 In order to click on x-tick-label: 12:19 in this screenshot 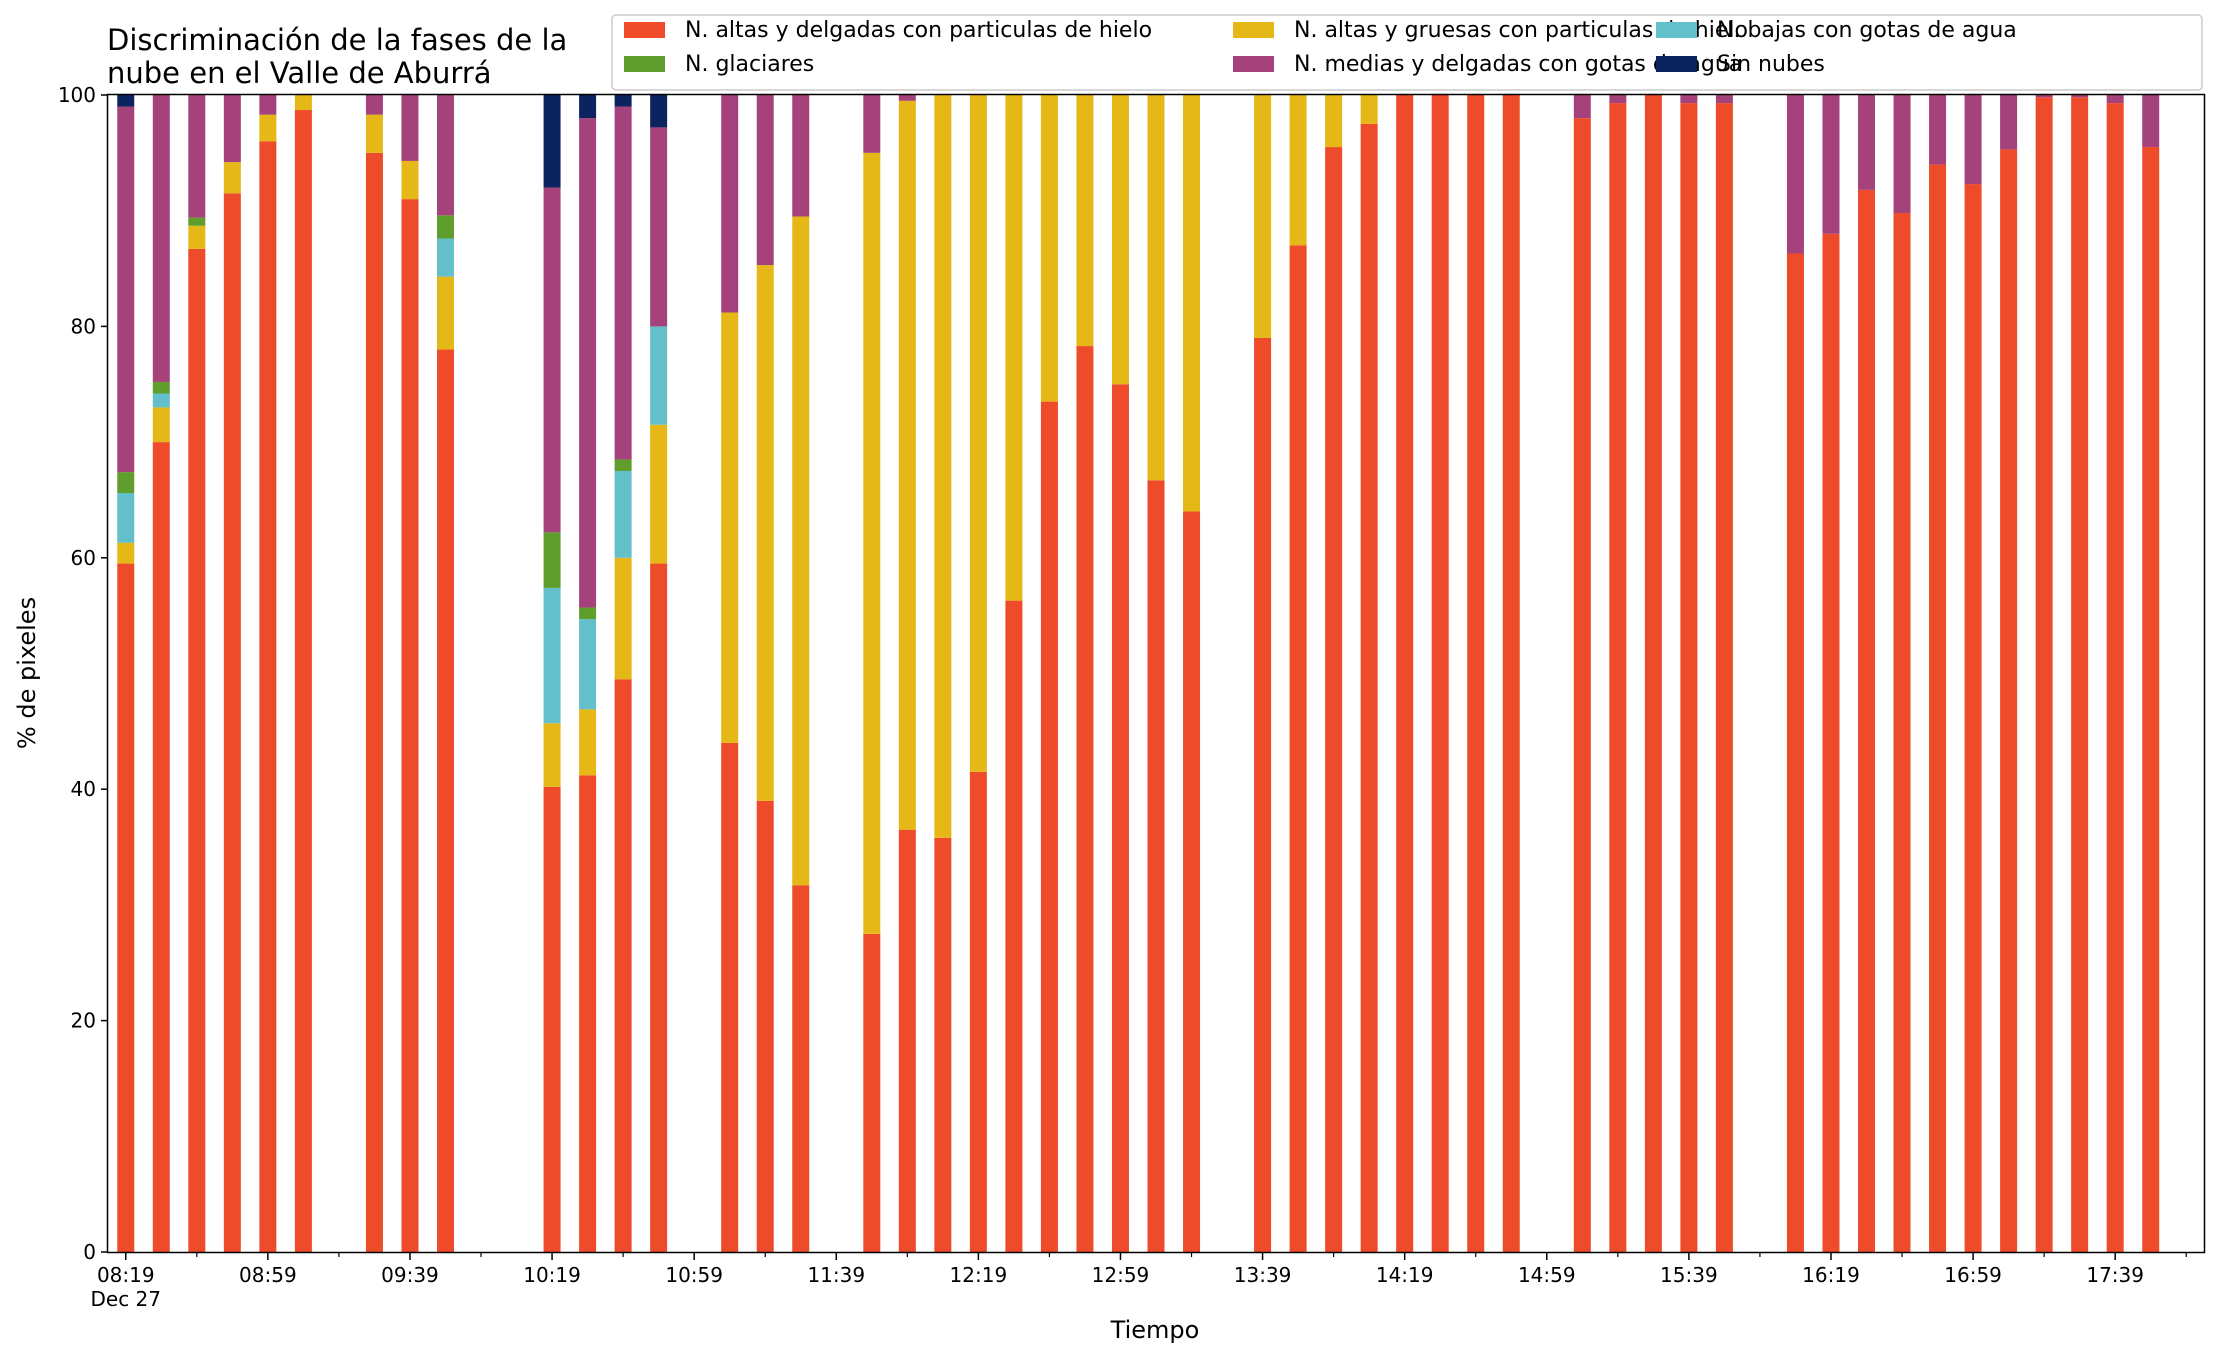, I will do `click(979, 1275)`.